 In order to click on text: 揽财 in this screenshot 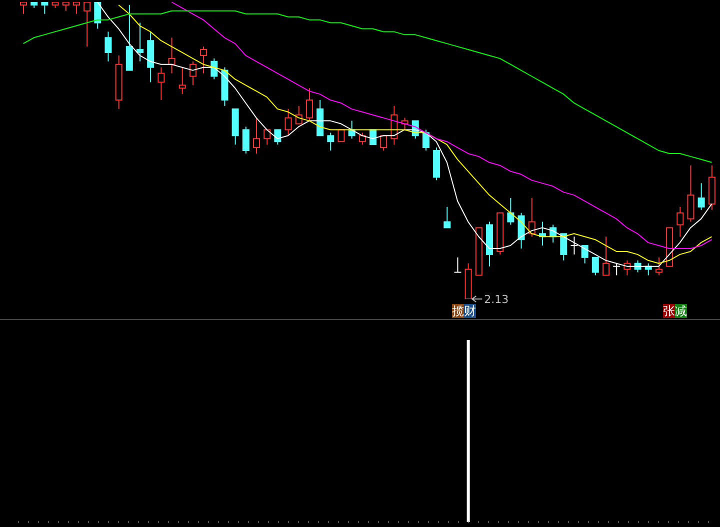, I will do `click(464, 311)`.